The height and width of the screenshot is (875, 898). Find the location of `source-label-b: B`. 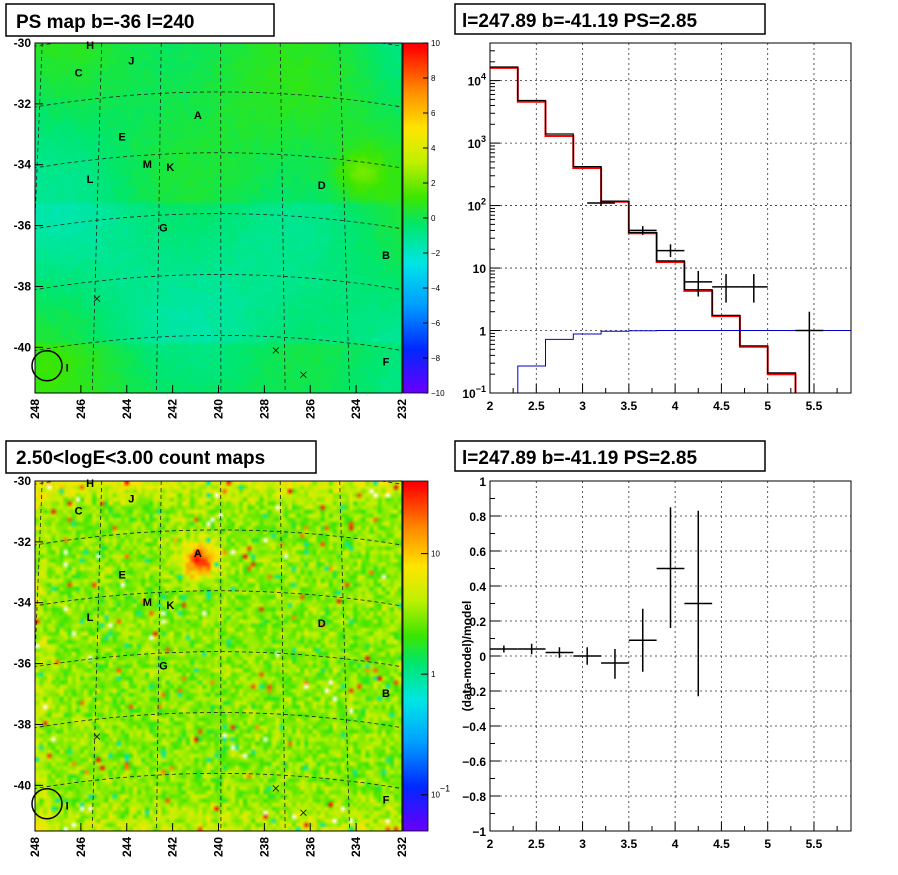

source-label-b: B is located at coordinates (386, 694).